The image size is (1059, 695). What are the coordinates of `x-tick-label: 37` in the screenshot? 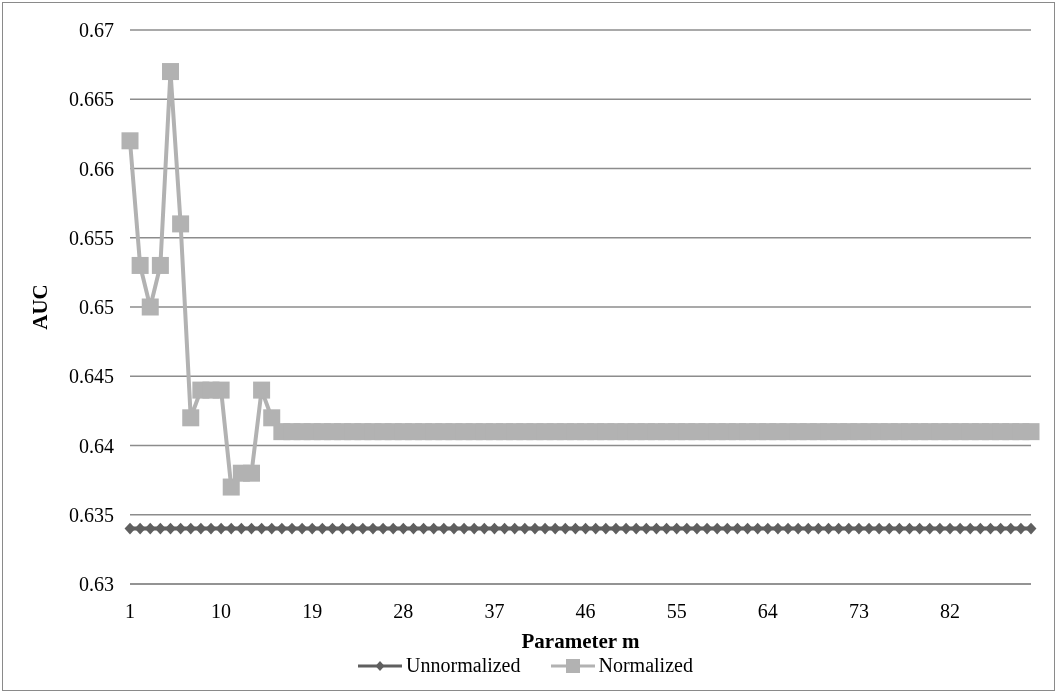 It's located at (494, 611).